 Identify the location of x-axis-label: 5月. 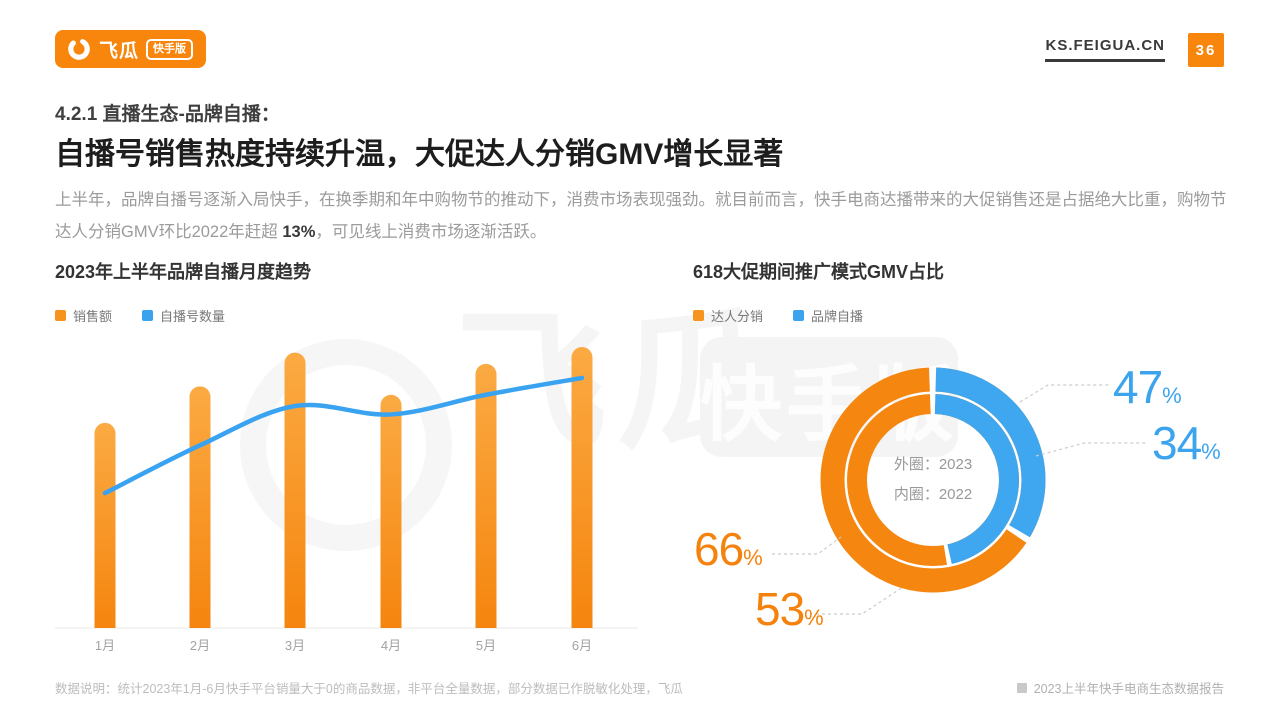
(486, 645).